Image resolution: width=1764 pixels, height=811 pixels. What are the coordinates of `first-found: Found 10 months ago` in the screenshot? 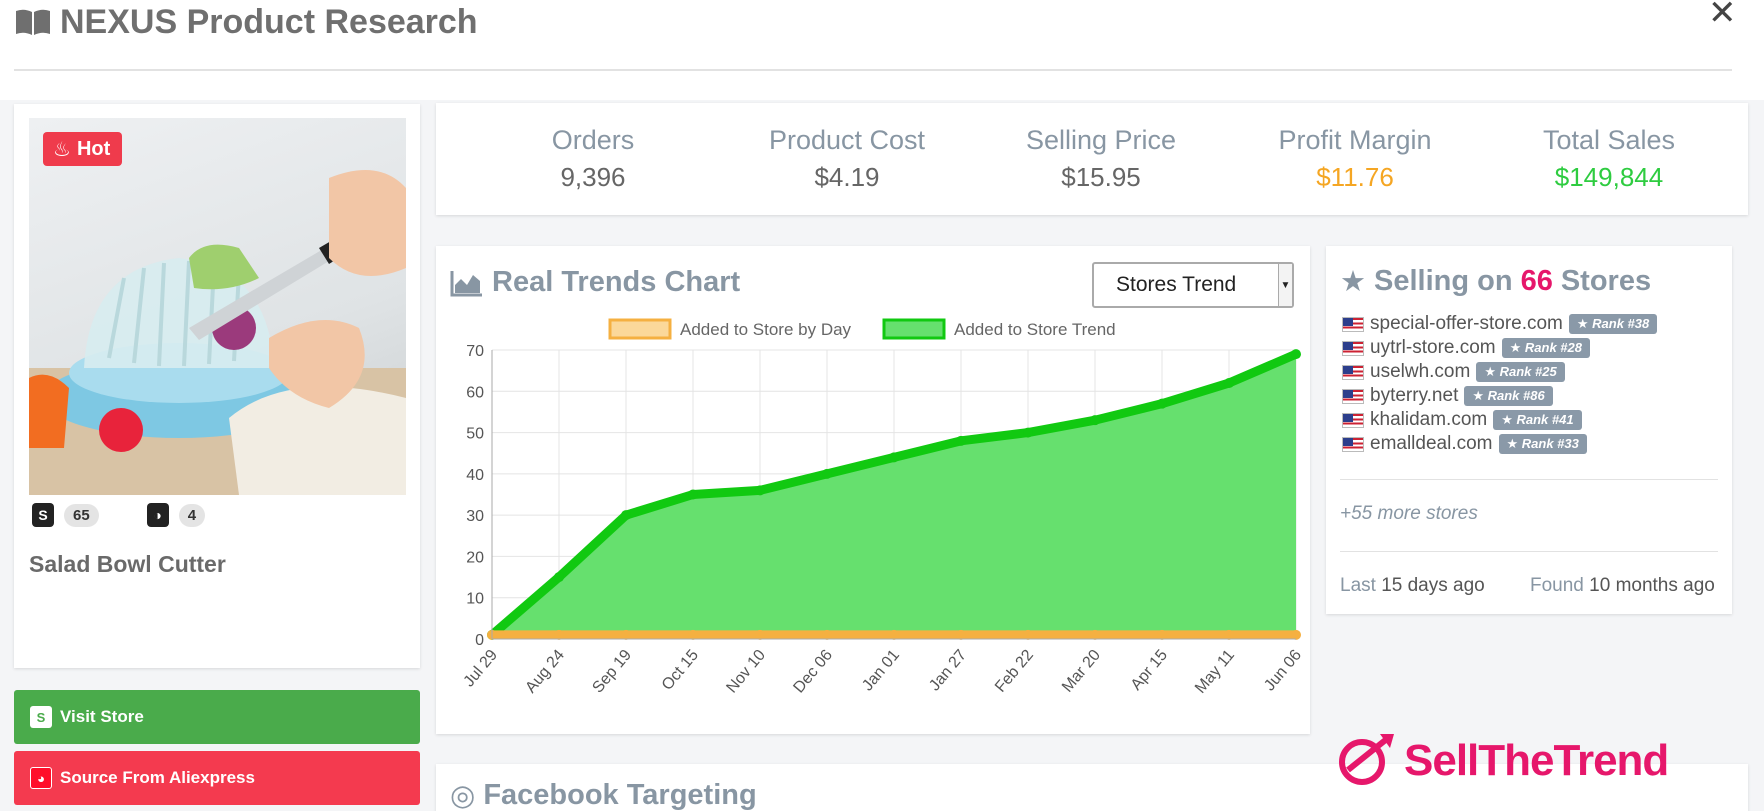 It's located at (1622, 585).